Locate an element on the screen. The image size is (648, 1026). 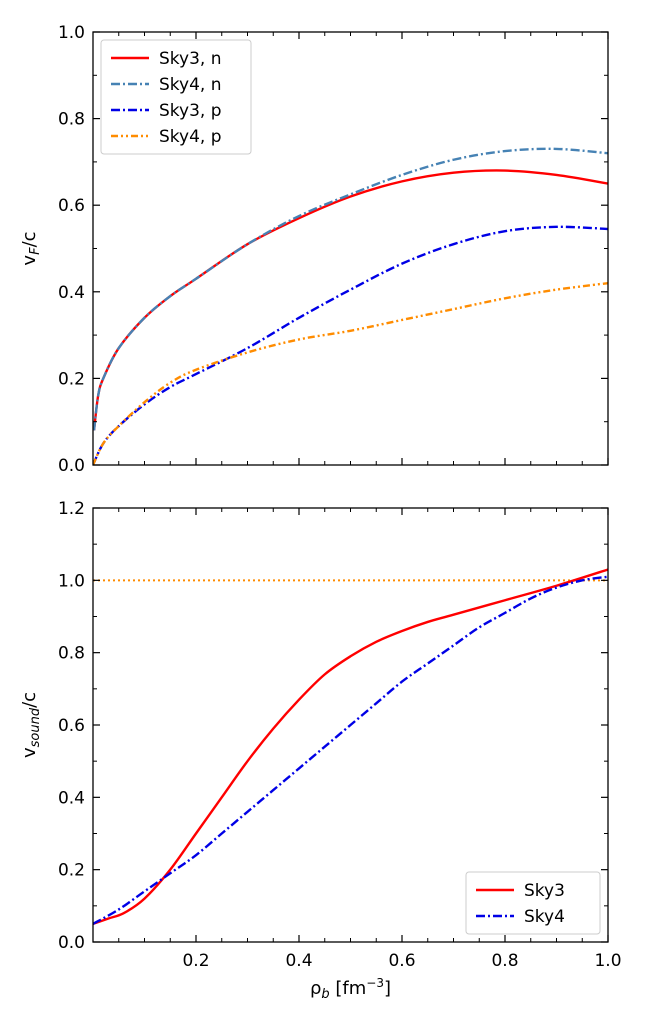
x-tick-label: 1.0 is located at coordinates (607, 961).